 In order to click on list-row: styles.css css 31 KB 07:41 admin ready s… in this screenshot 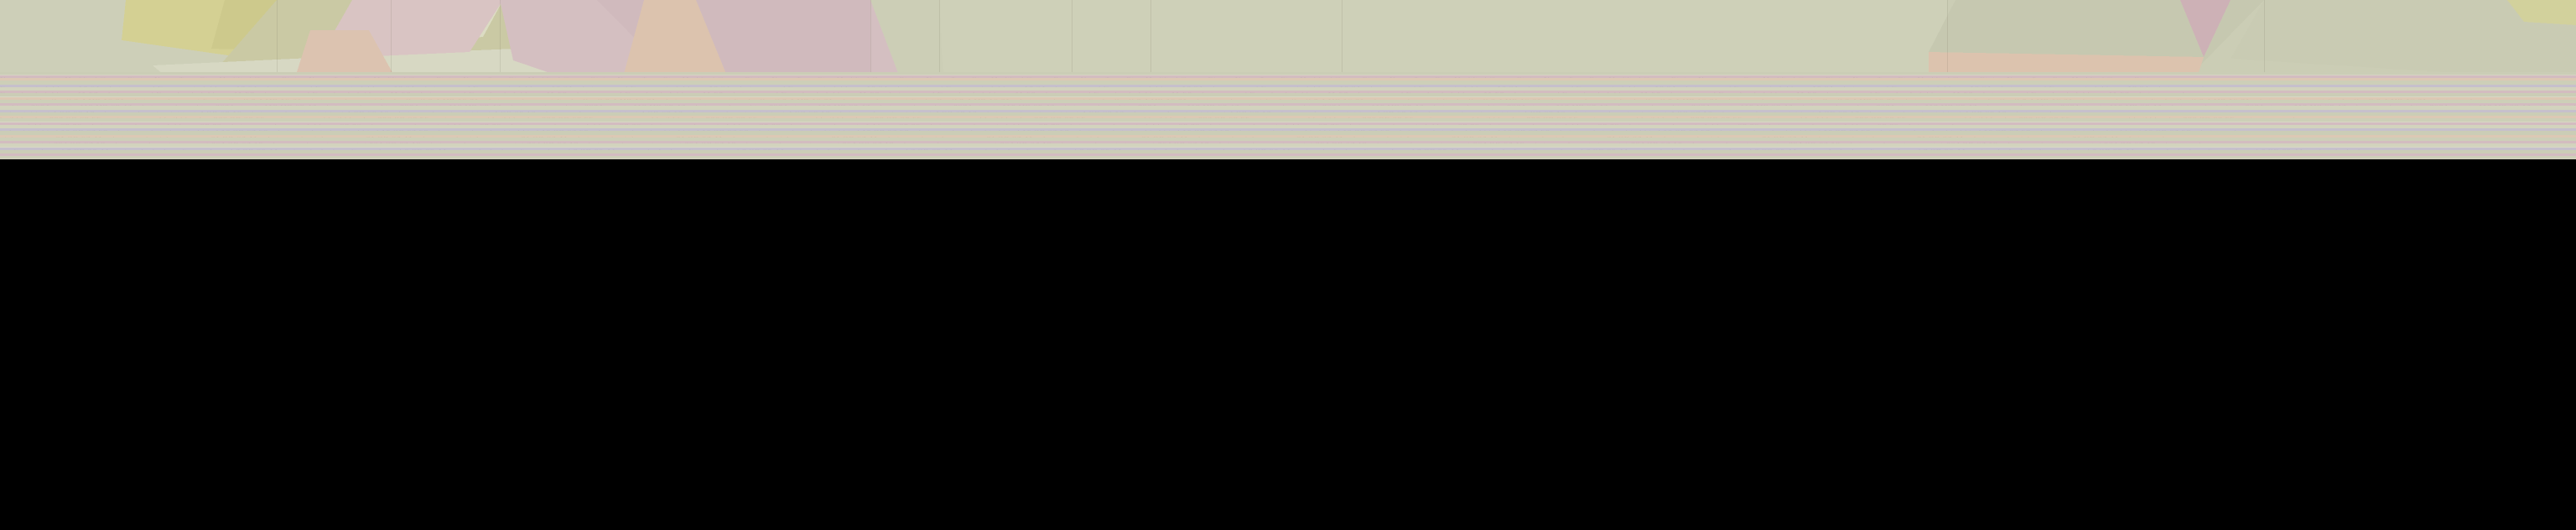, I will do `click(1288, 136)`.